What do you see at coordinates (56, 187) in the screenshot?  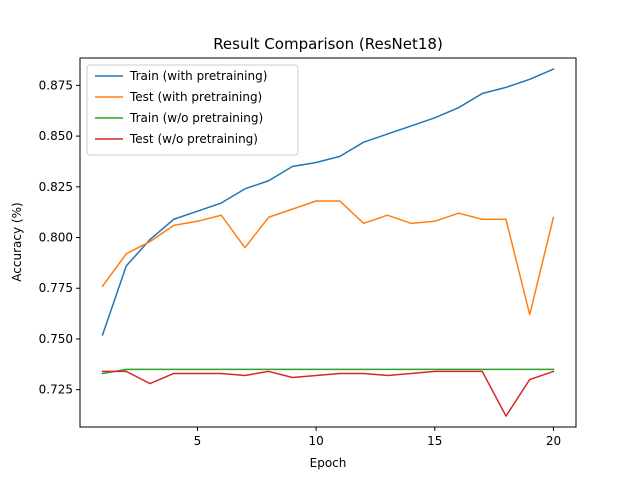 I see `y-tick-label: 0.825` at bounding box center [56, 187].